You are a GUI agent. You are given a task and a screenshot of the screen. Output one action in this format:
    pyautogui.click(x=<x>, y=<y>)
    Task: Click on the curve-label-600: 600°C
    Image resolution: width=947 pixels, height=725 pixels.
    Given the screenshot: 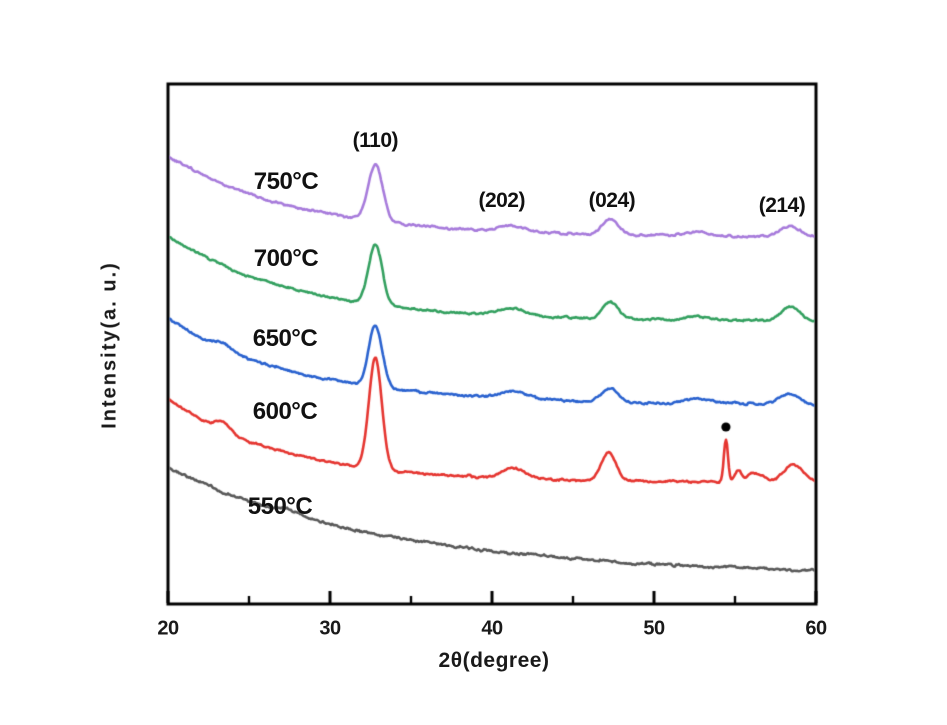 What is the action you would take?
    pyautogui.click(x=285, y=411)
    